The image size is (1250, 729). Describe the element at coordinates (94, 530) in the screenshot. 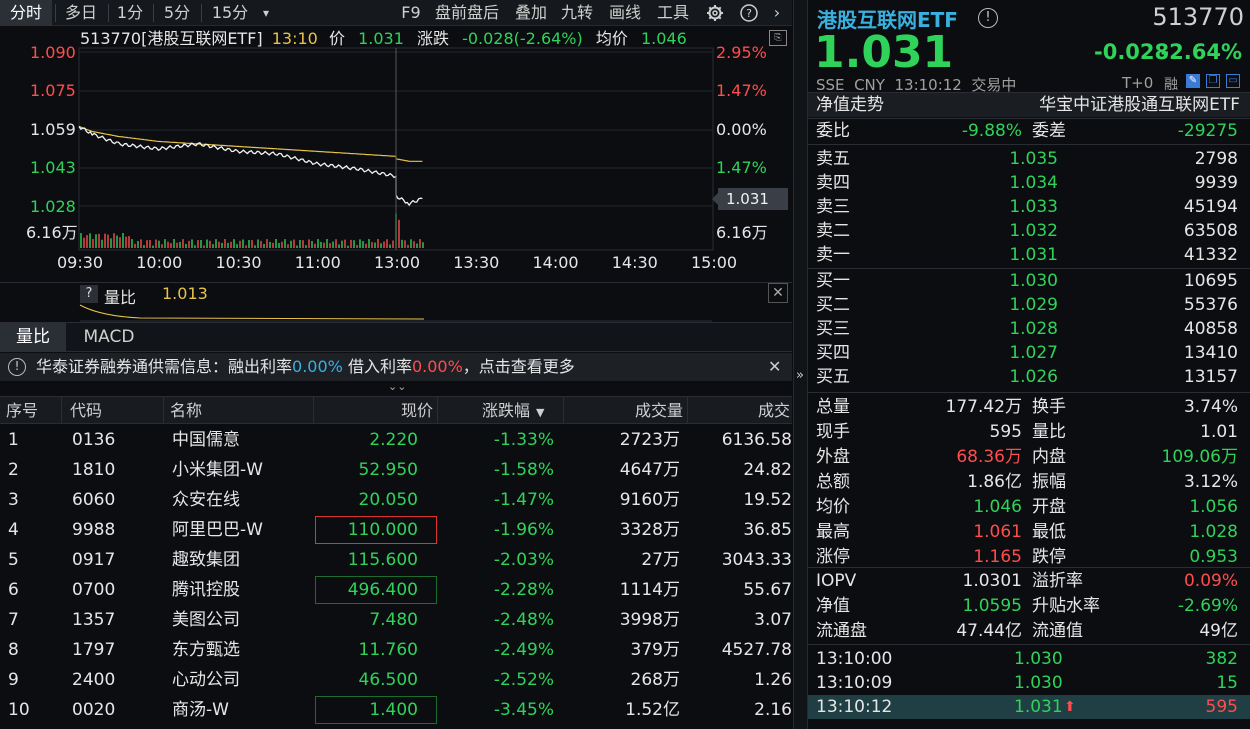

I see `row-code: 9988` at that location.